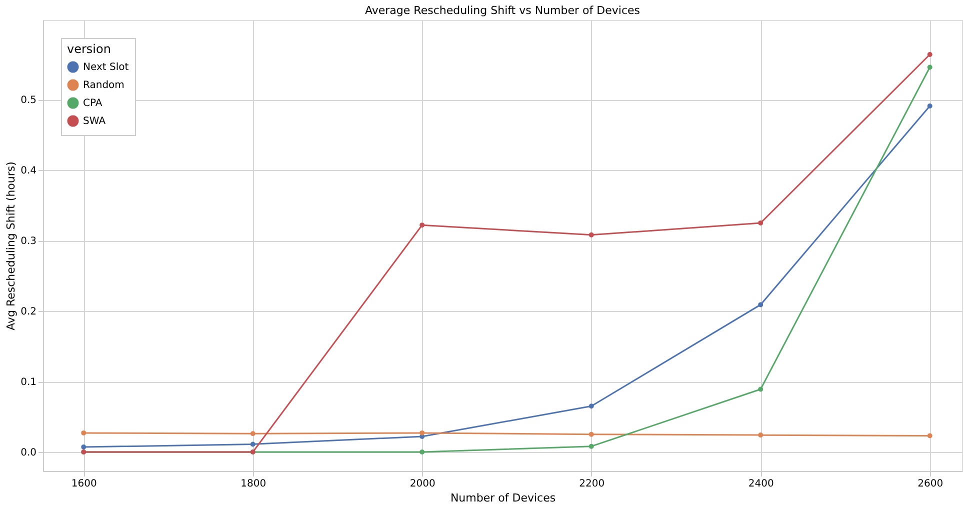 Image resolution: width=967 pixels, height=508 pixels. Describe the element at coordinates (423, 484) in the screenshot. I see `x-tick-label: 2000` at that location.